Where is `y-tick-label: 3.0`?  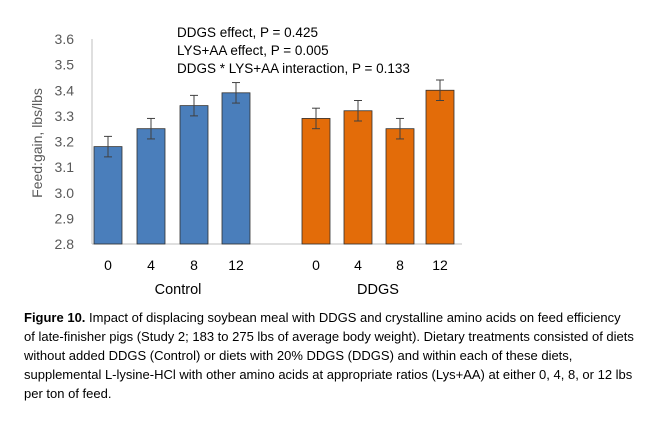 y-tick-label: 3.0 is located at coordinates (65, 193).